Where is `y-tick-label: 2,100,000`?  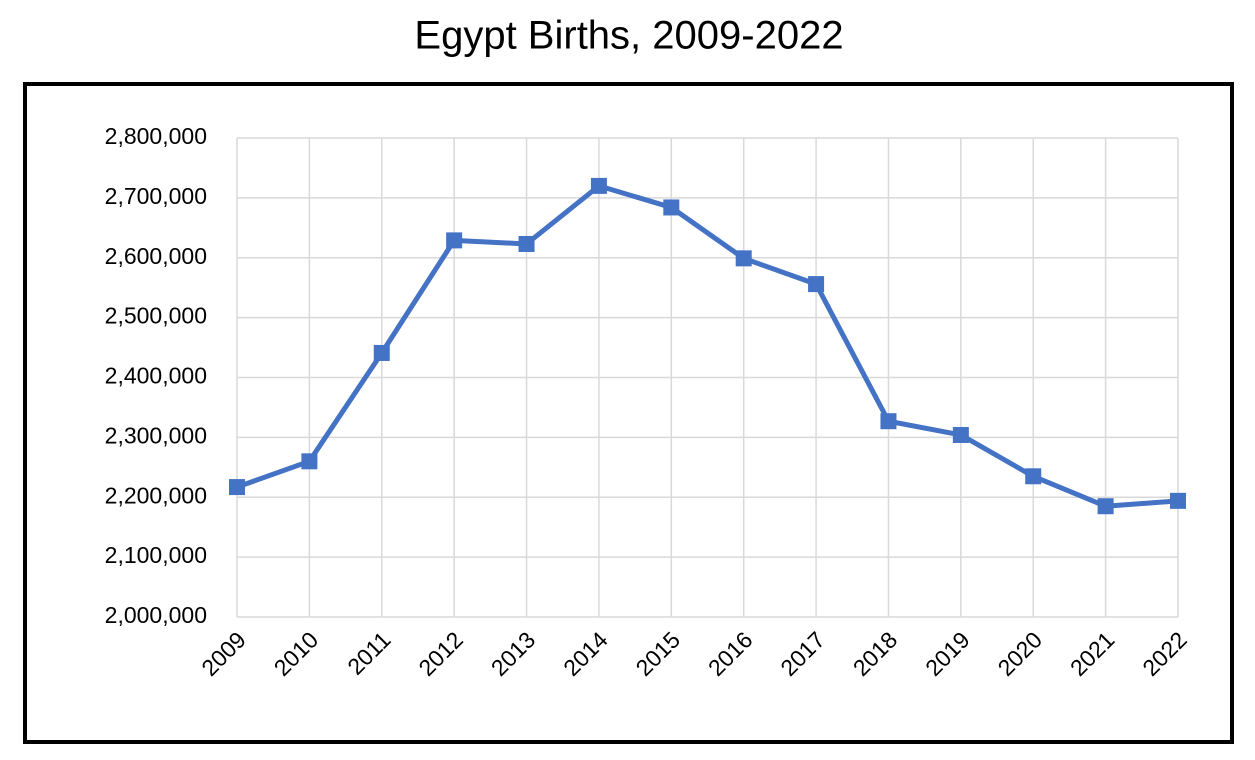 y-tick-label: 2,100,000 is located at coordinates (156, 555).